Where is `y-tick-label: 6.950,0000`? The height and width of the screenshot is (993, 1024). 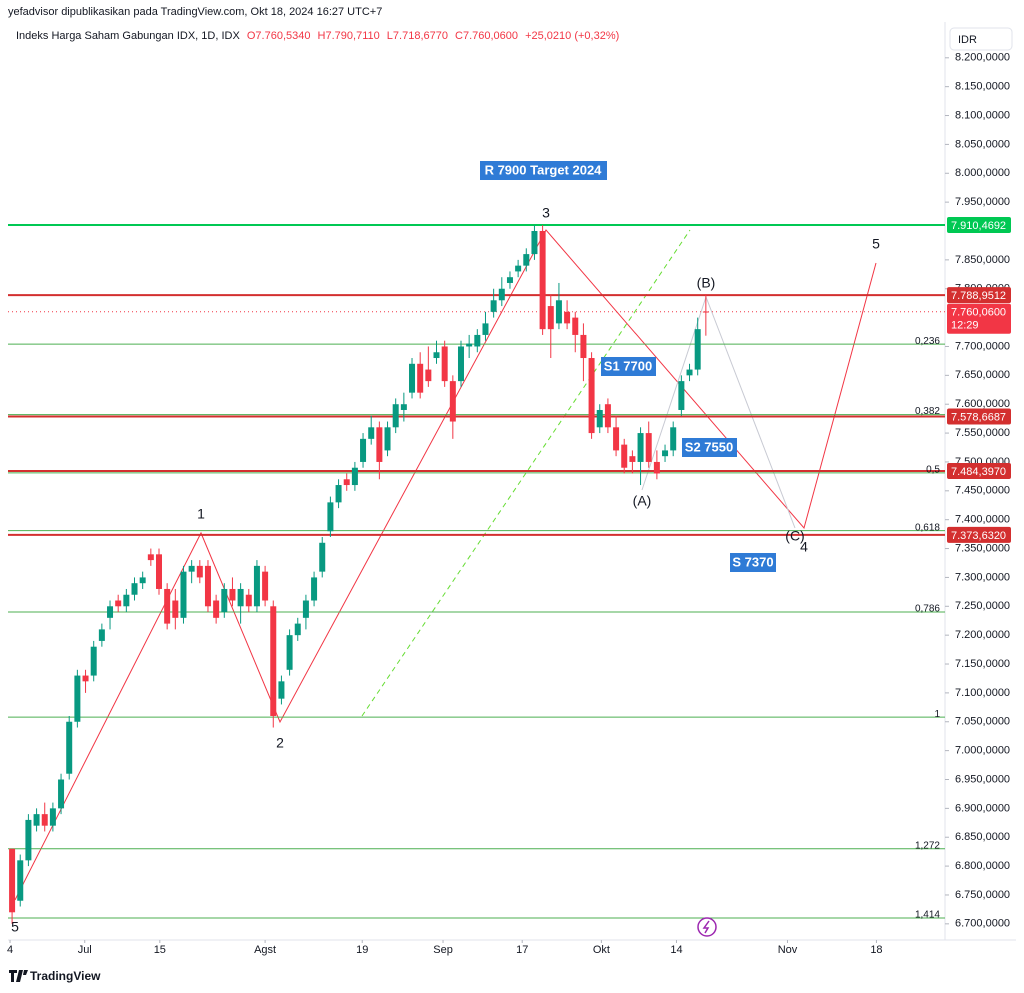
y-tick-label: 6.950,0000 is located at coordinates (982, 779).